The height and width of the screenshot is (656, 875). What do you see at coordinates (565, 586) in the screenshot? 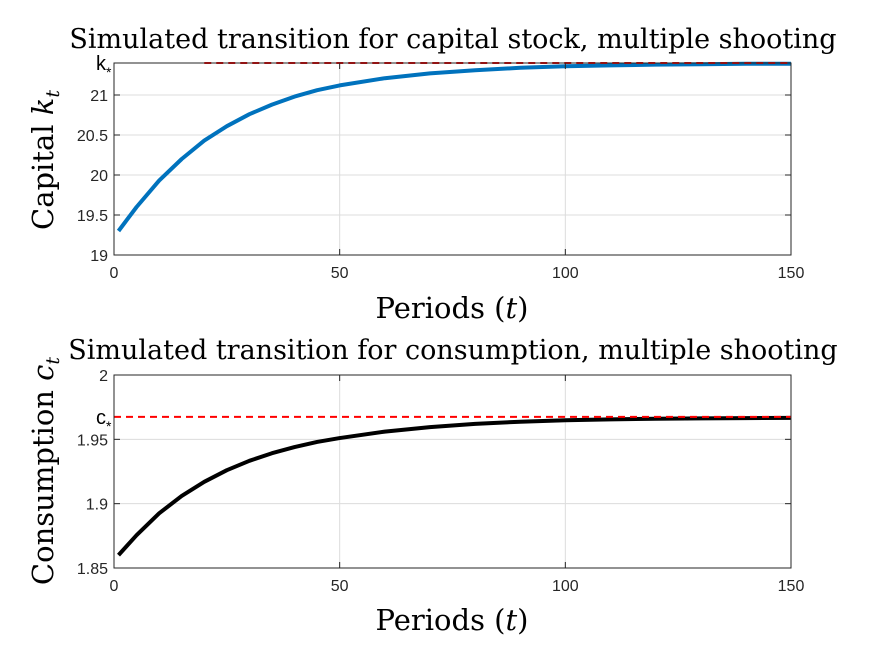
I see `consumption-x-tick-label: 100` at bounding box center [565, 586].